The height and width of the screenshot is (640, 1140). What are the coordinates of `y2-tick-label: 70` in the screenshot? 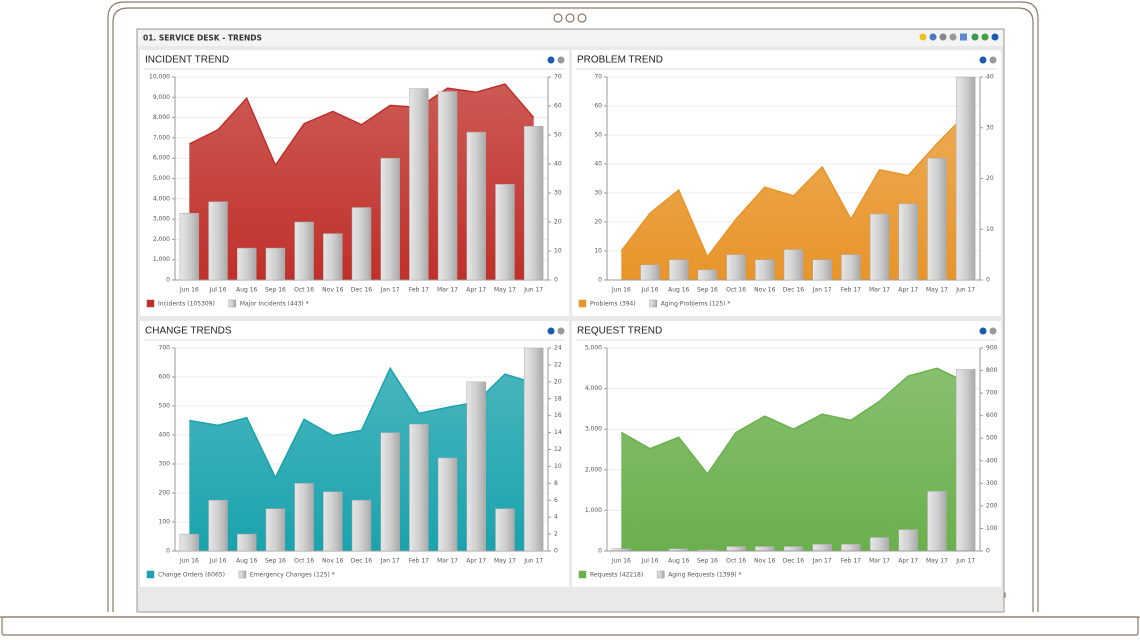 It's located at (558, 77).